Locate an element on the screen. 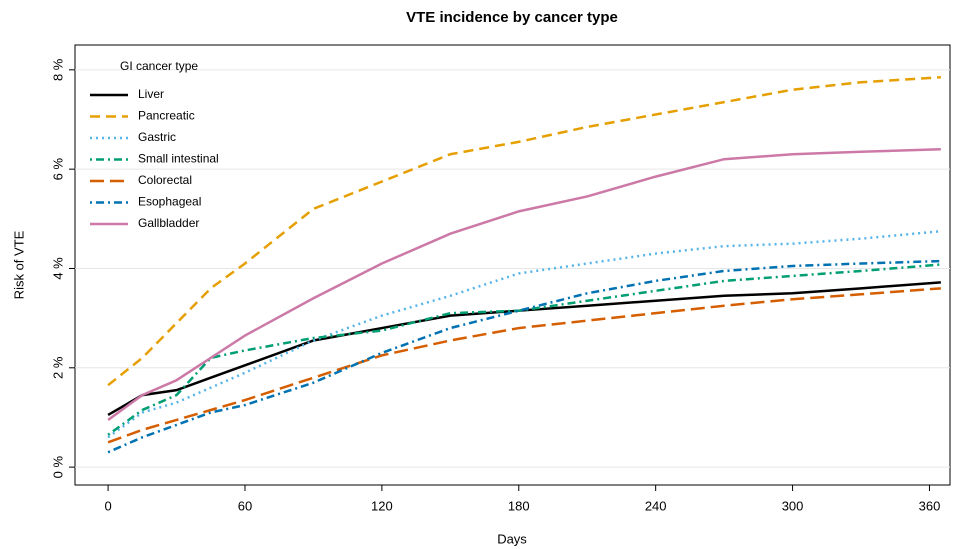 The width and height of the screenshot is (961, 549). x-tick-label: 180 is located at coordinates (519, 505).